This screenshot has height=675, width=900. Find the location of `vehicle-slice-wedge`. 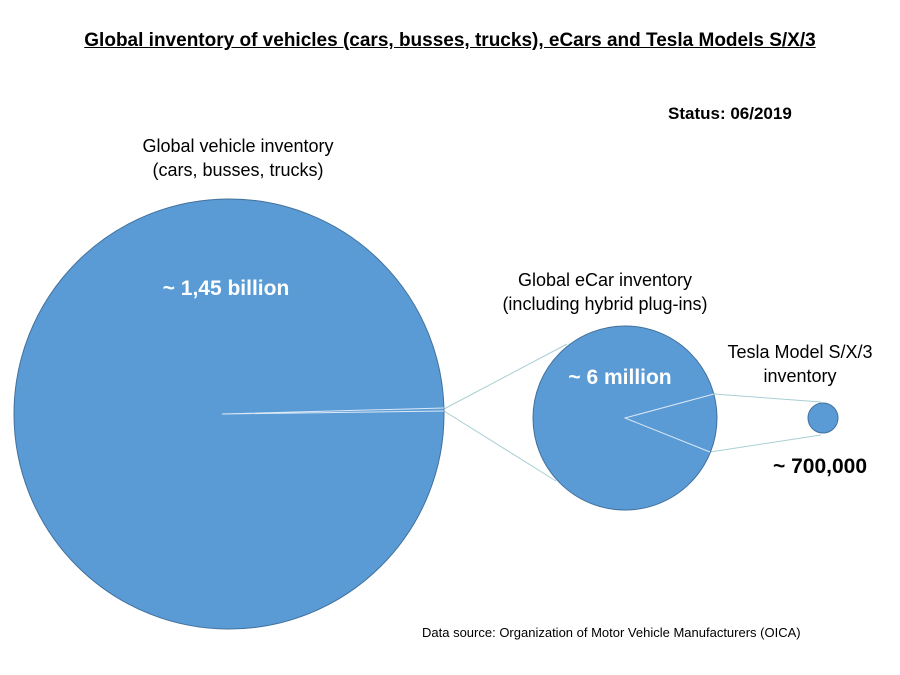

vehicle-slice-wedge is located at coordinates (333, 411).